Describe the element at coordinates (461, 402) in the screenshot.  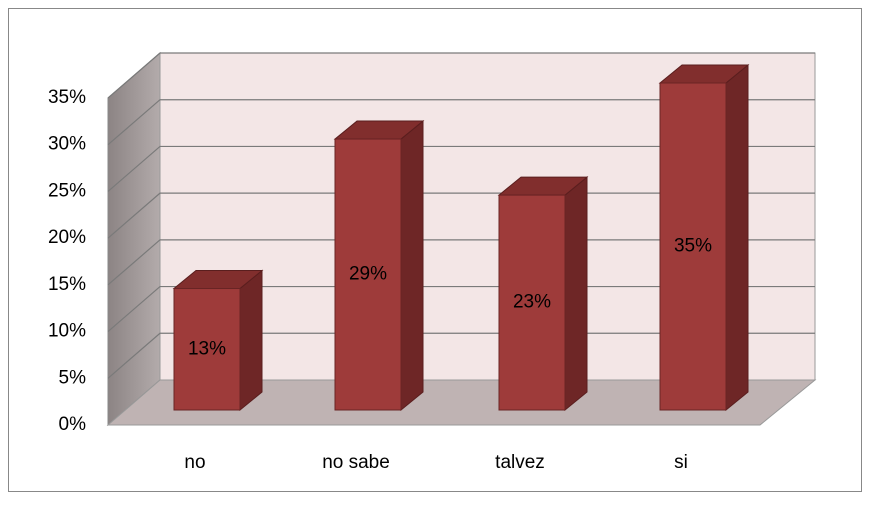
I see `floor` at that location.